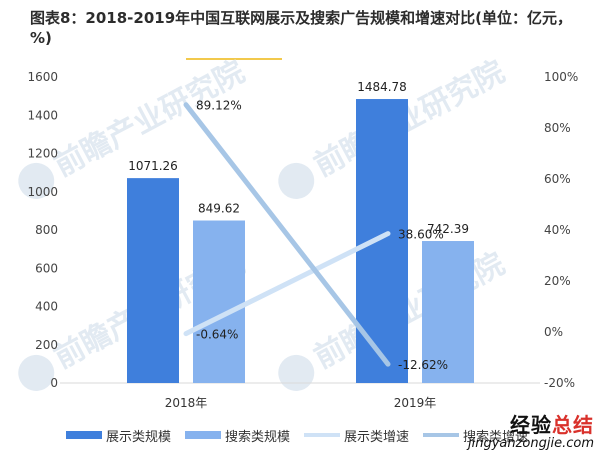 The width and height of the screenshot is (598, 453). What do you see at coordinates (203, 435) in the screenshot?
I see `legend-swatch-search-scale` at bounding box center [203, 435].